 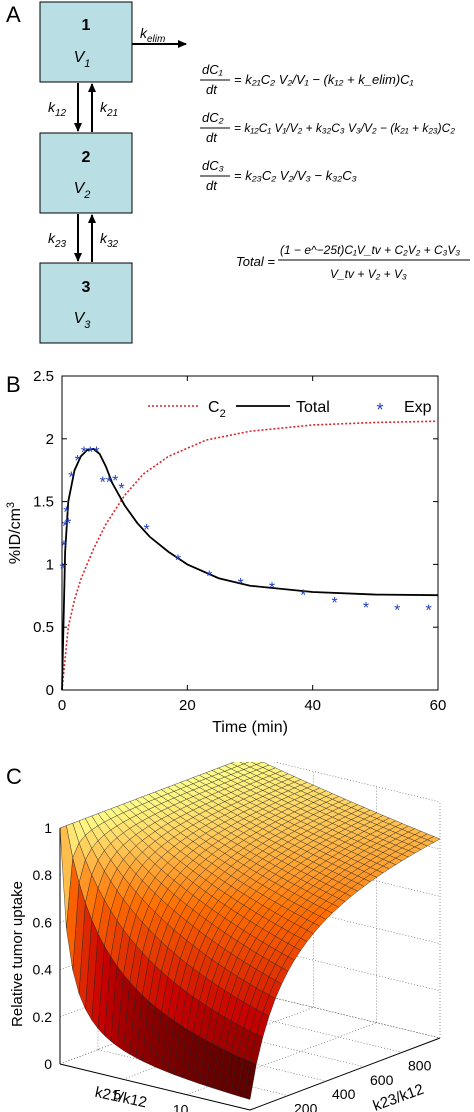 I want to click on legend-exp-marker: *, so click(x=379, y=410).